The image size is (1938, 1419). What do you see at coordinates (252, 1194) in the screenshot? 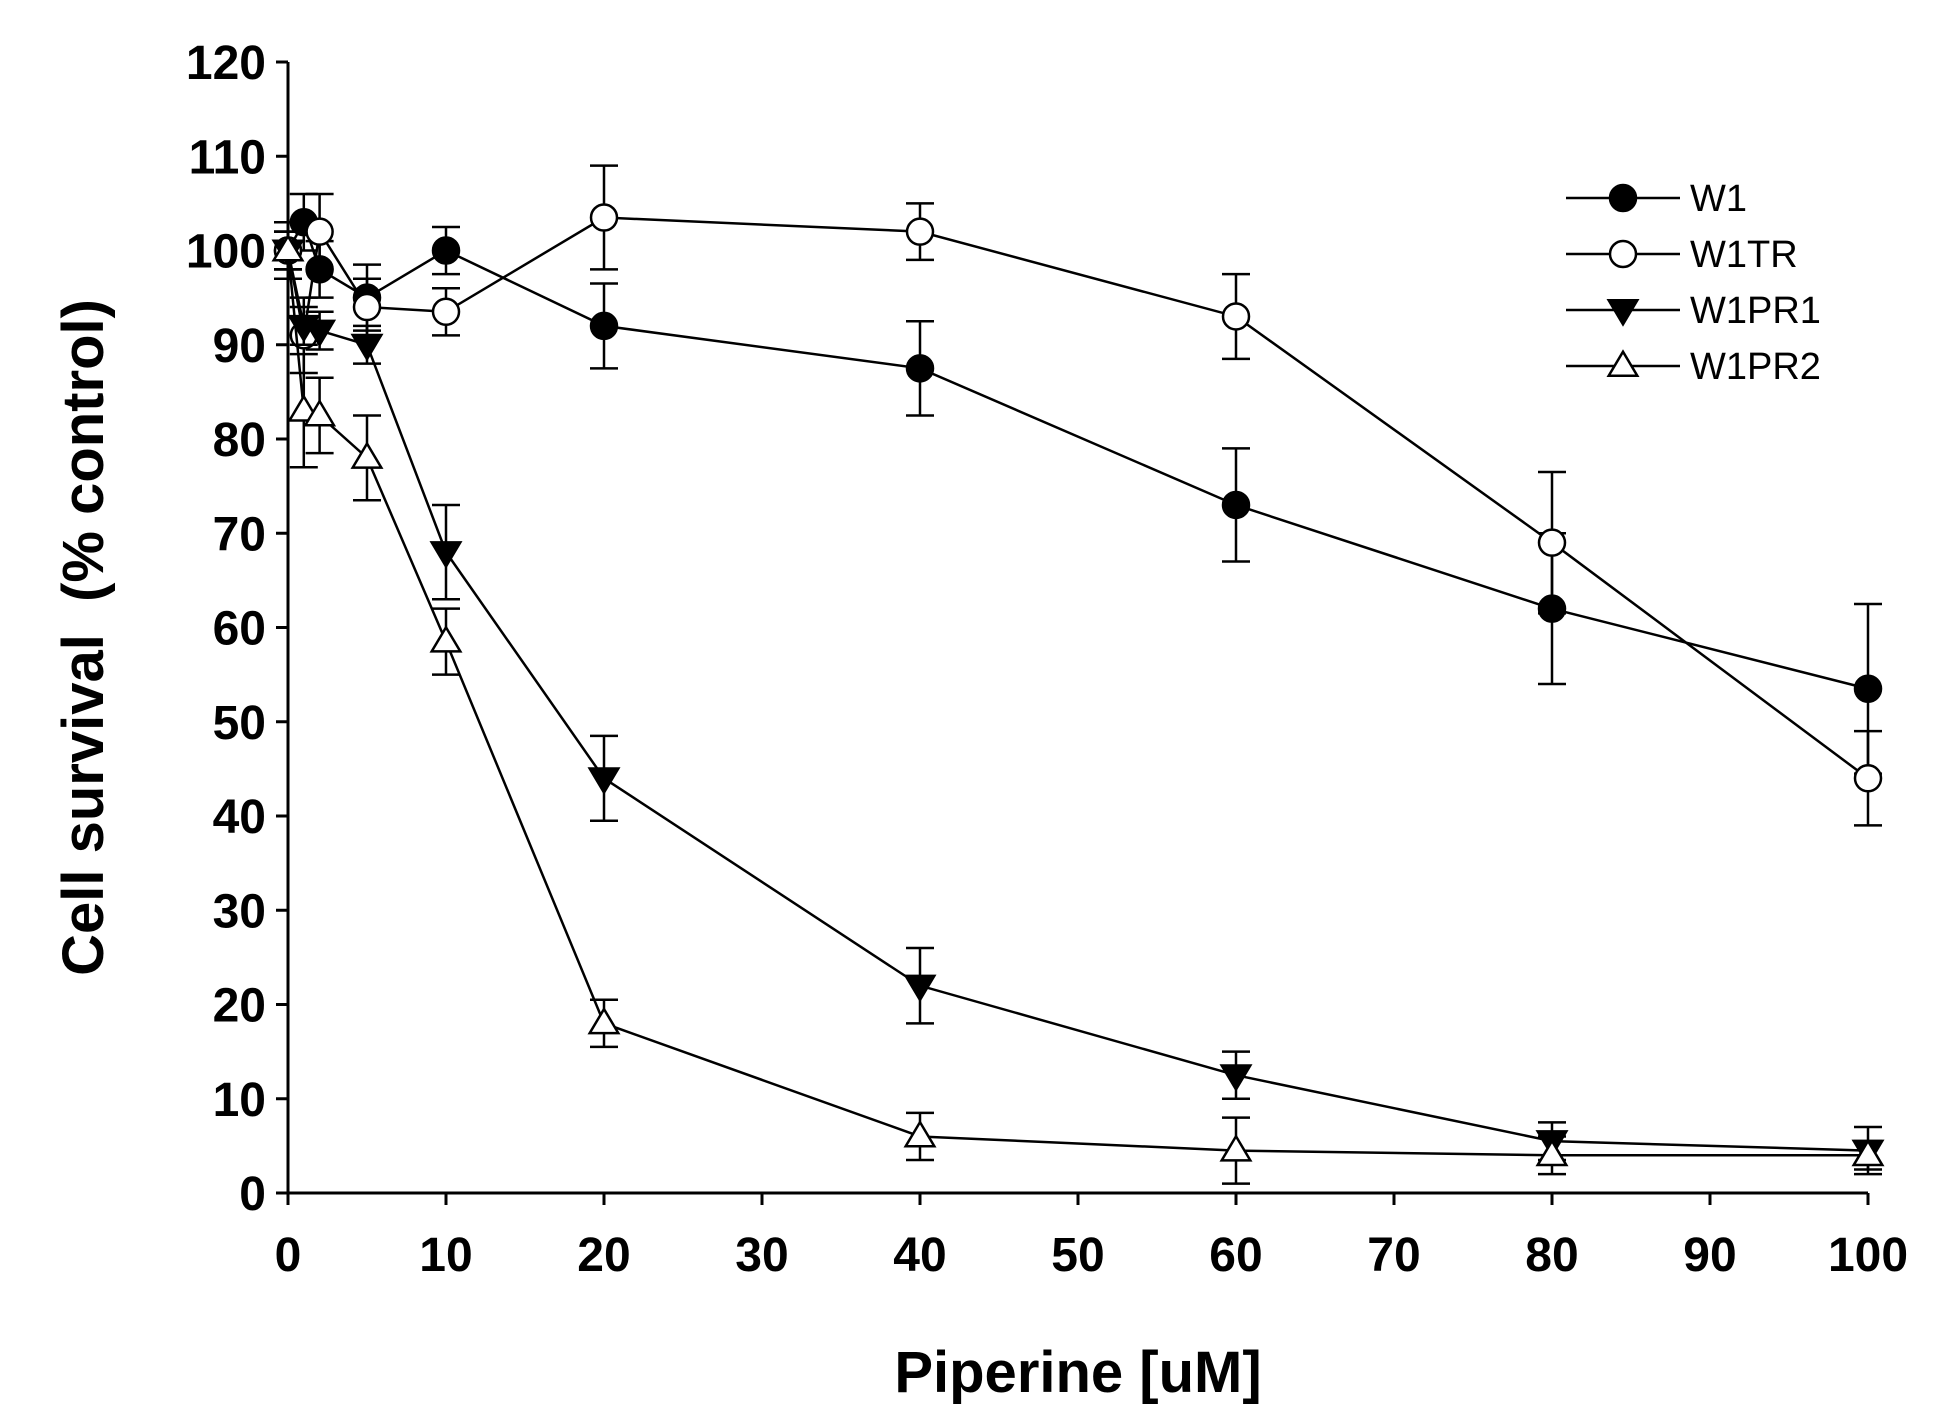
I see `y-tick-label: 0` at bounding box center [252, 1194].